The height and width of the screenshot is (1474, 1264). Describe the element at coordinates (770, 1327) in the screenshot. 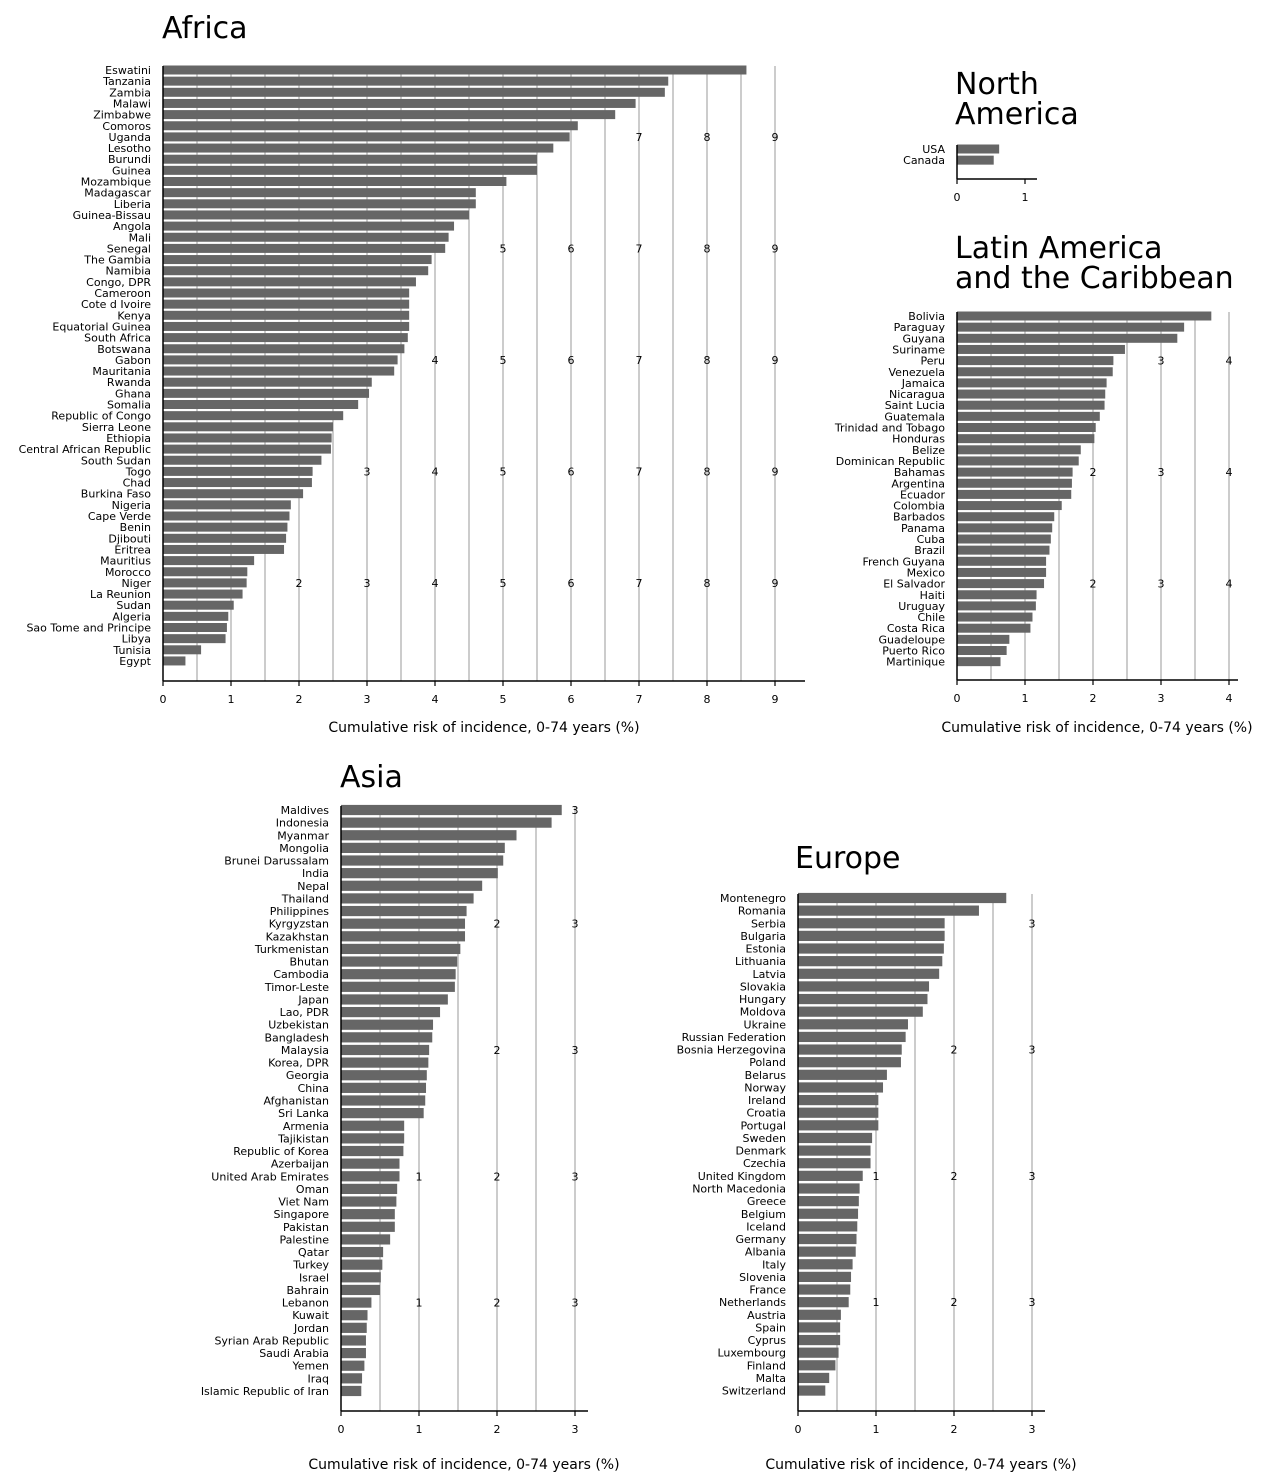

I see `europe-category-label: Spain` at that location.